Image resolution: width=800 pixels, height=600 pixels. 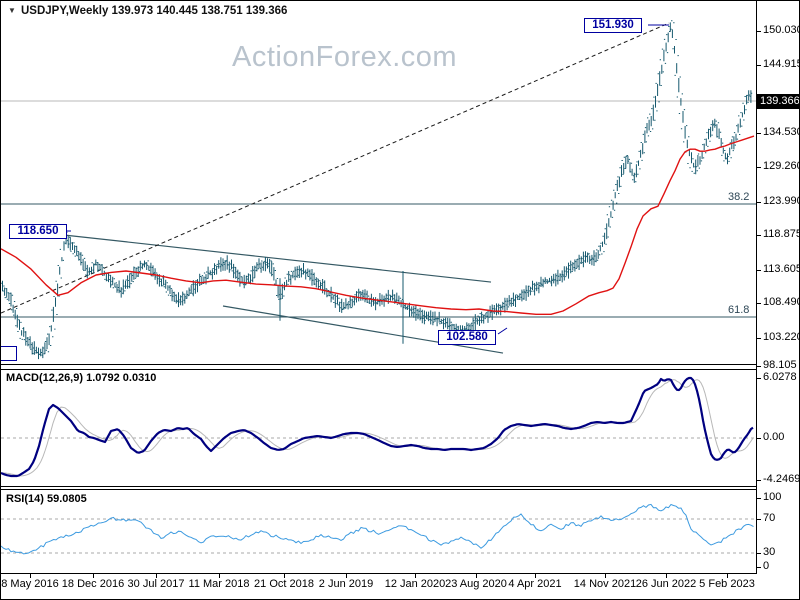 What do you see at coordinates (781, 200) in the screenshot?
I see `price-axis-label: 123.990` at bounding box center [781, 200].